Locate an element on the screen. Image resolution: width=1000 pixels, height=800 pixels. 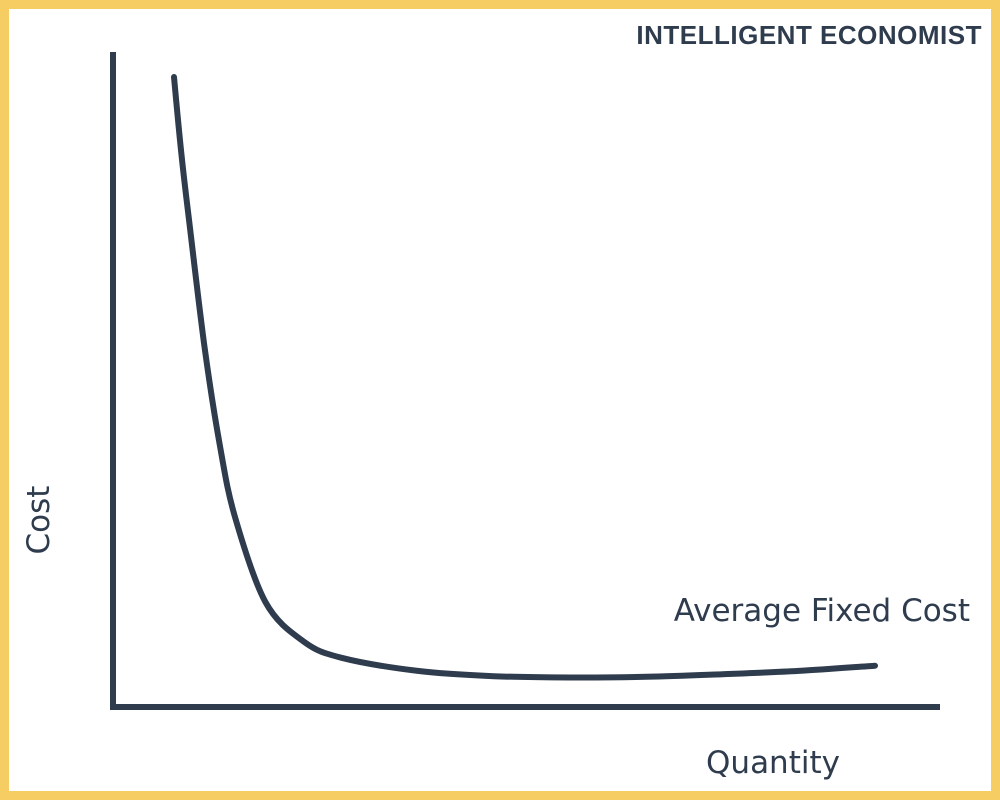
x-axis-label: Quantity is located at coordinates (773, 763).